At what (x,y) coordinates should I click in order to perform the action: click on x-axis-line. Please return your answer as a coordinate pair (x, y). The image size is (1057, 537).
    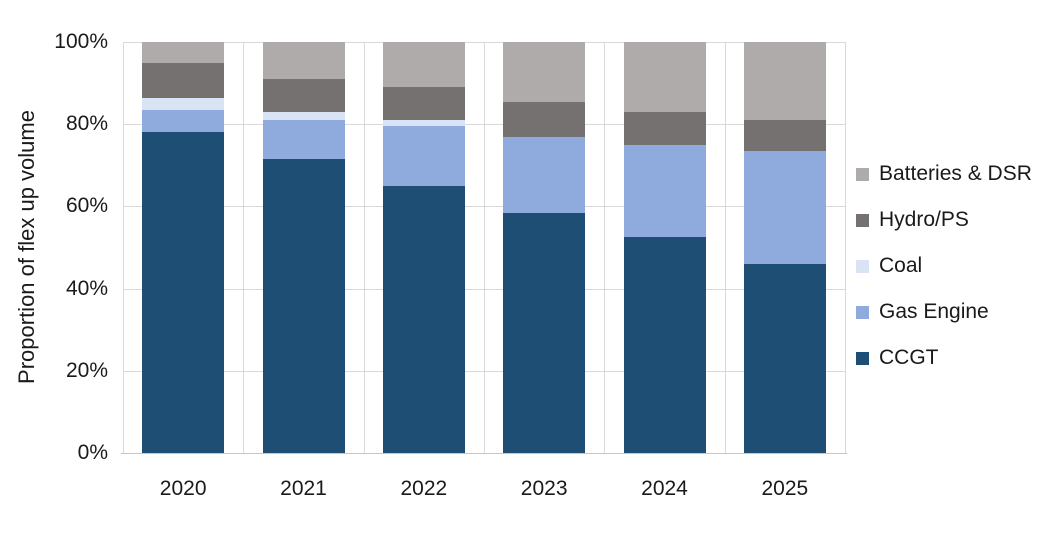
    Looking at the image, I should click on (484, 453).